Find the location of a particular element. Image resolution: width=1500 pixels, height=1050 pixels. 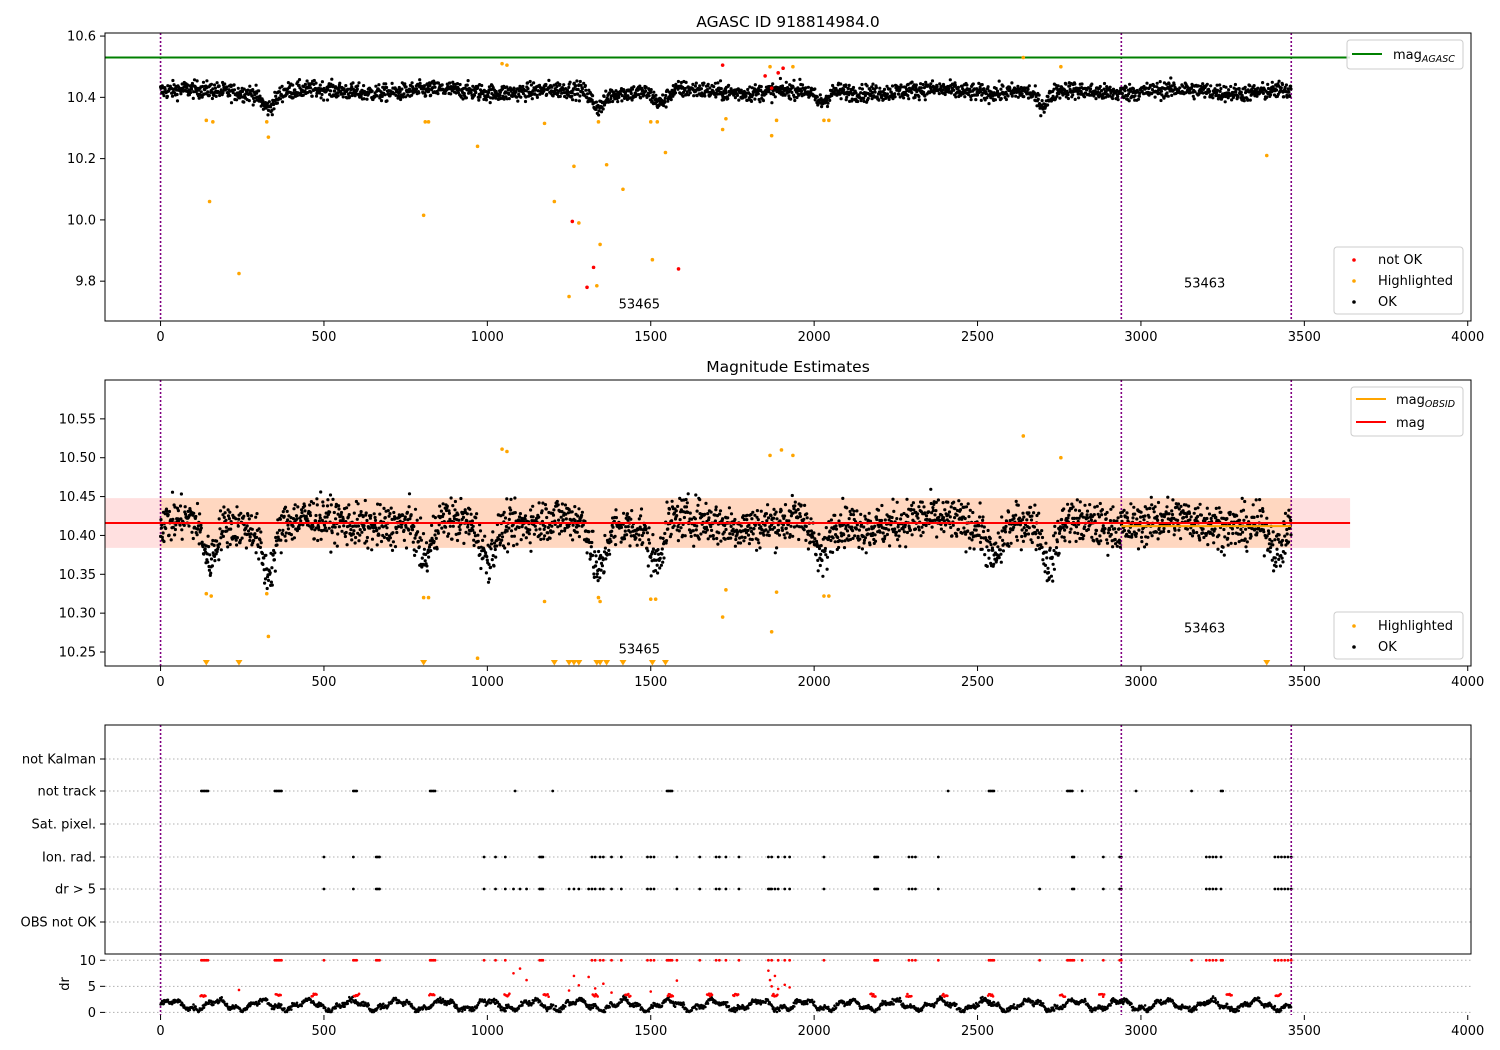

agasc-xtick-label: 3500 is located at coordinates (1304, 337).